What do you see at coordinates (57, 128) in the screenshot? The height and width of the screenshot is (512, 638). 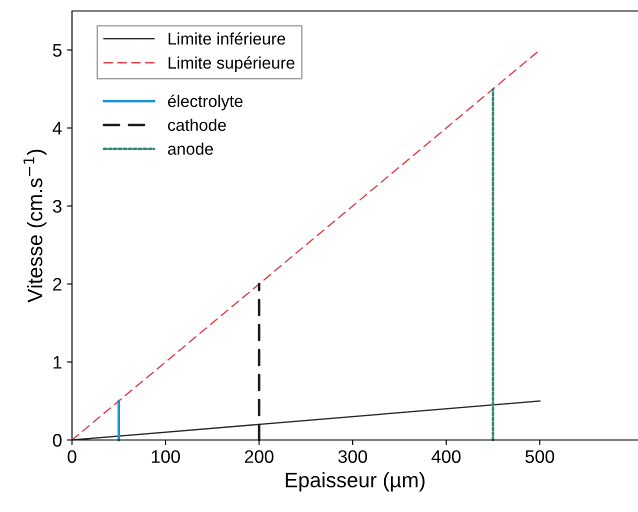 I see `y-tick-label: 4` at bounding box center [57, 128].